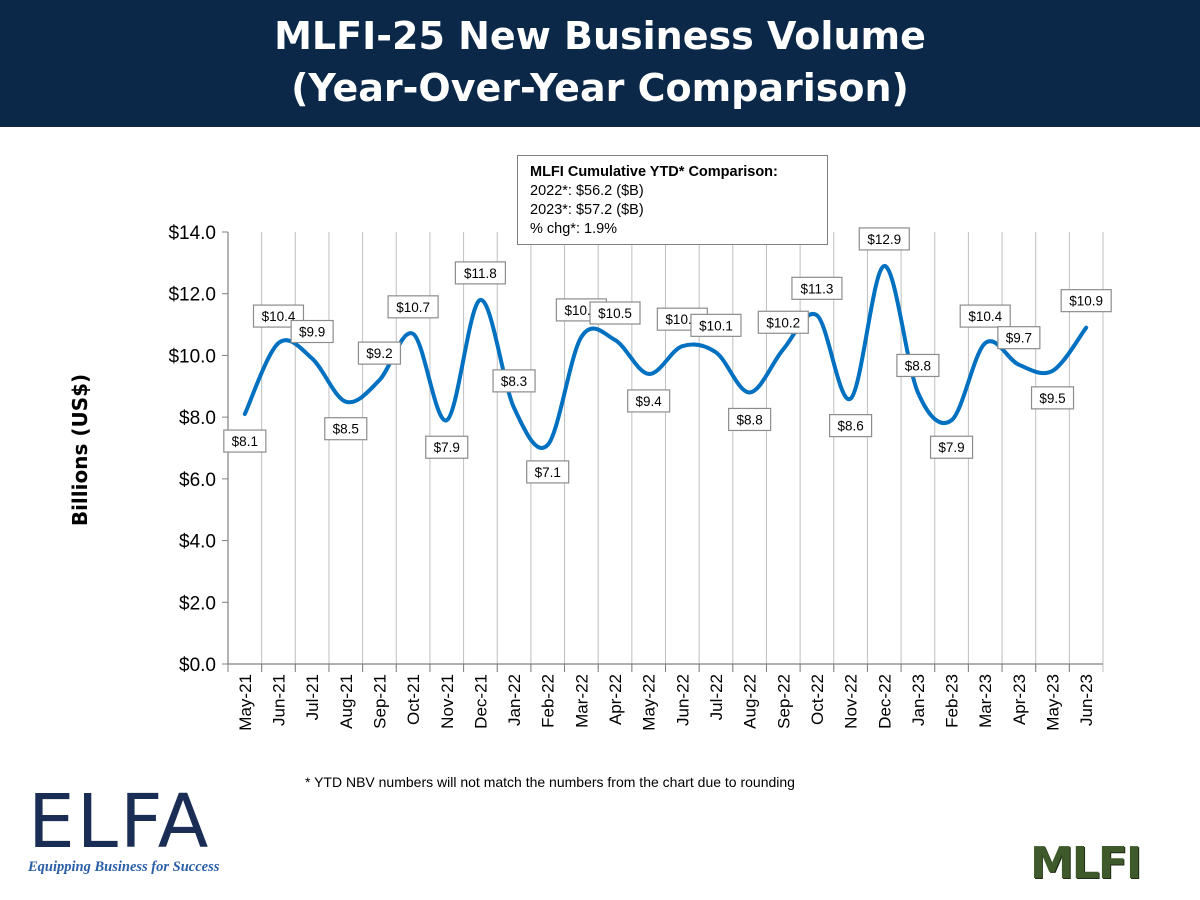 The image size is (1200, 900). I want to click on y-tick-label: $8.0, so click(197, 418).